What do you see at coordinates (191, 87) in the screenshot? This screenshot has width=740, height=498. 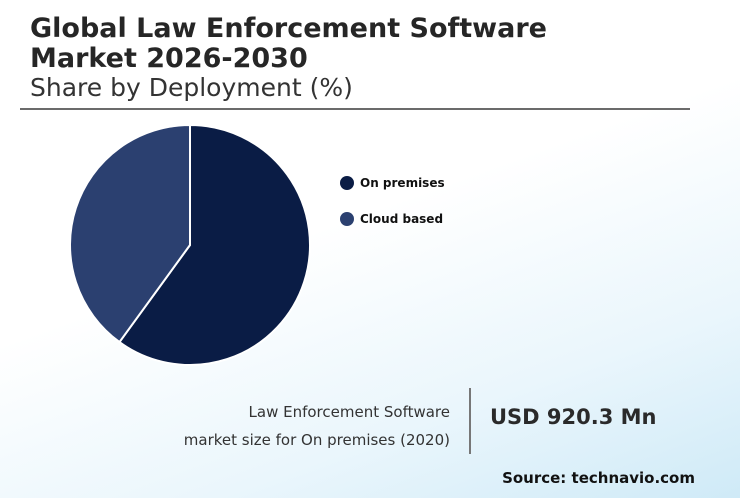 I see `chart-subtitle: Share by Deployment (%)` at bounding box center [191, 87].